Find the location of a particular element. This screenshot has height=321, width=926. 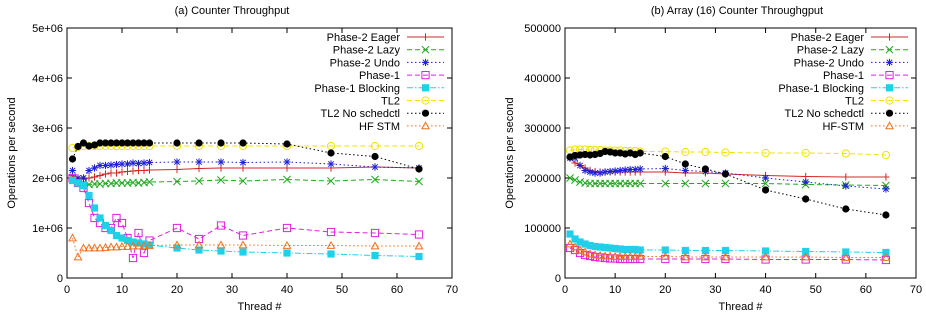

x-tick-label: 40 is located at coordinates (287, 290).